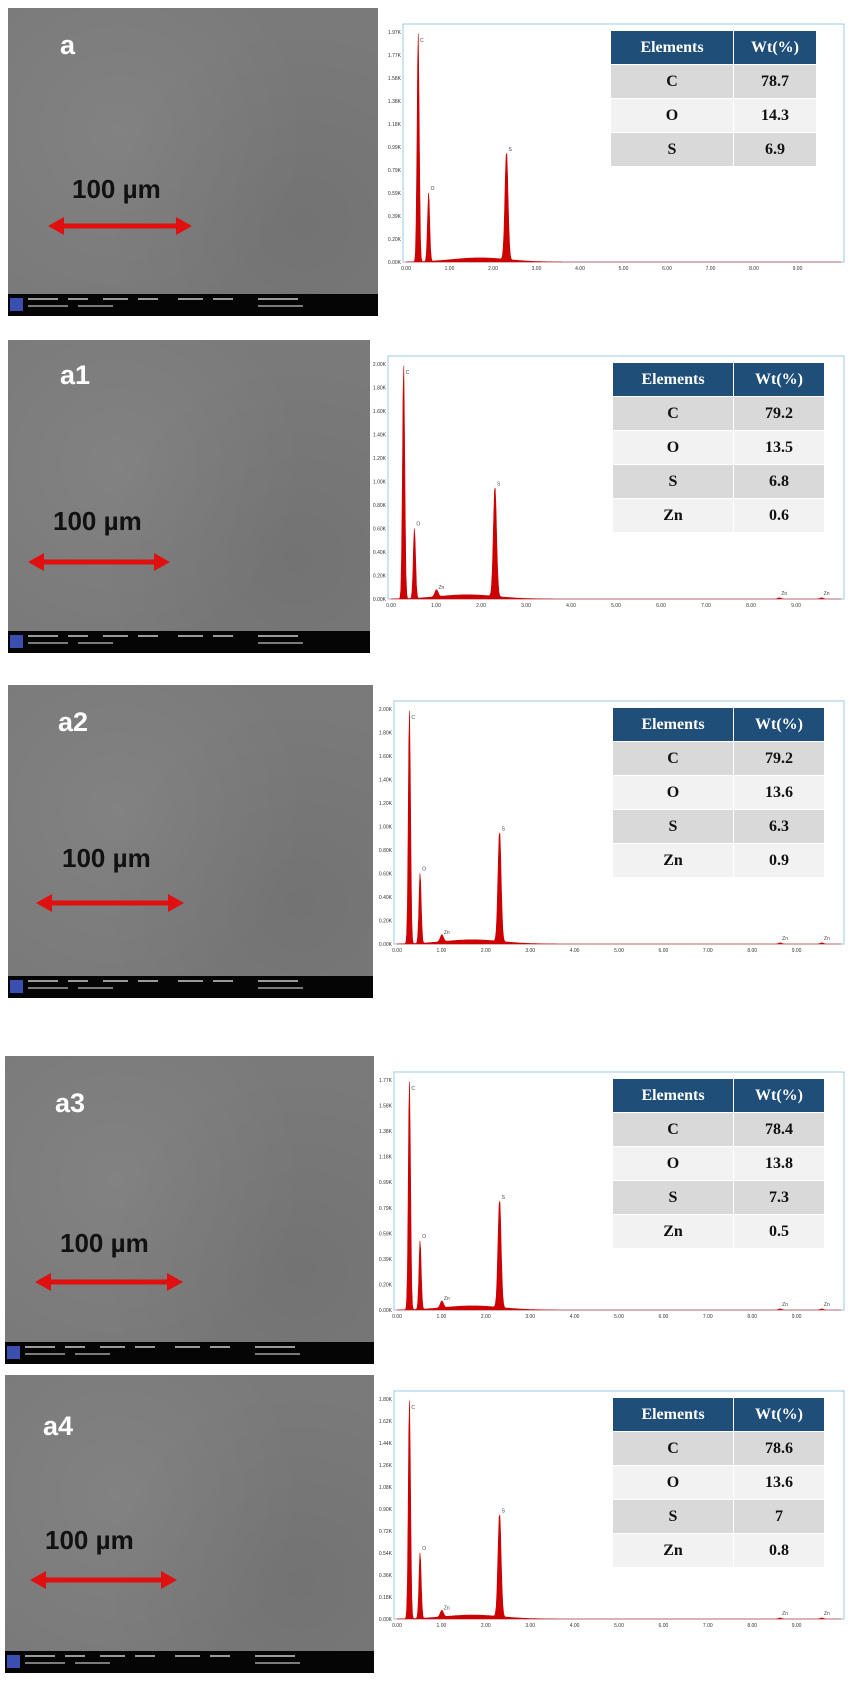 This screenshot has height=1687, width=854. Describe the element at coordinates (779, 447) in the screenshot. I see `wt-cell: 13.5` at that location.